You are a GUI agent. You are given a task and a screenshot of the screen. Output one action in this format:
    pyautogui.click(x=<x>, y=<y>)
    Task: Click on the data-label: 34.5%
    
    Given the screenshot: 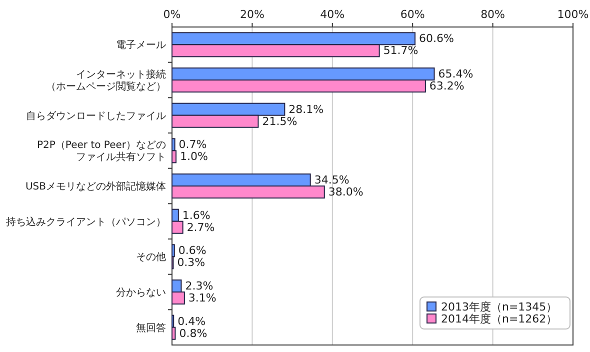 What is the action you would take?
    pyautogui.click(x=332, y=179)
    